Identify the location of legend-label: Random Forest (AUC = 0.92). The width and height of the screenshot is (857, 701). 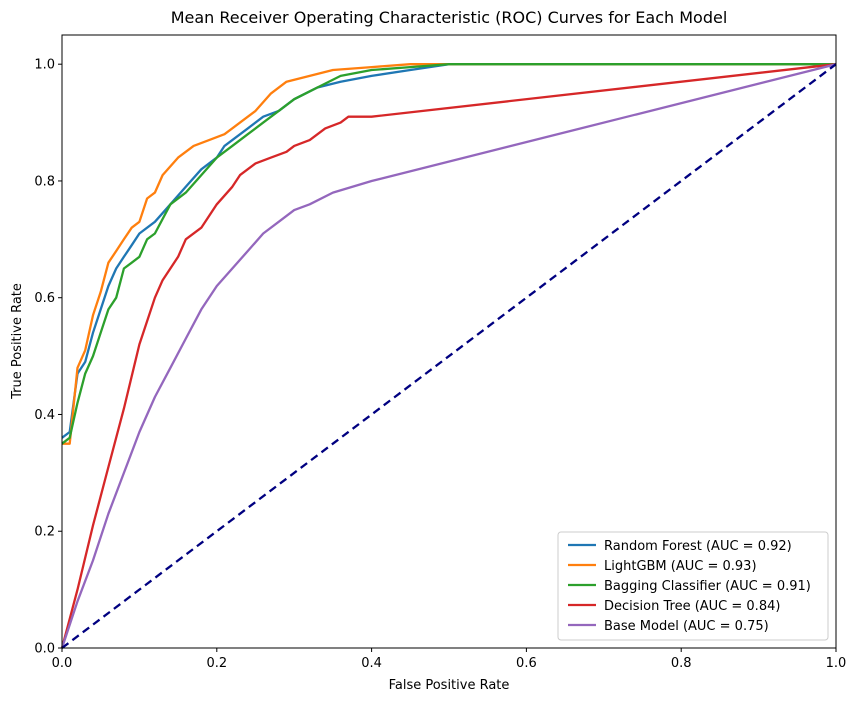
(698, 546).